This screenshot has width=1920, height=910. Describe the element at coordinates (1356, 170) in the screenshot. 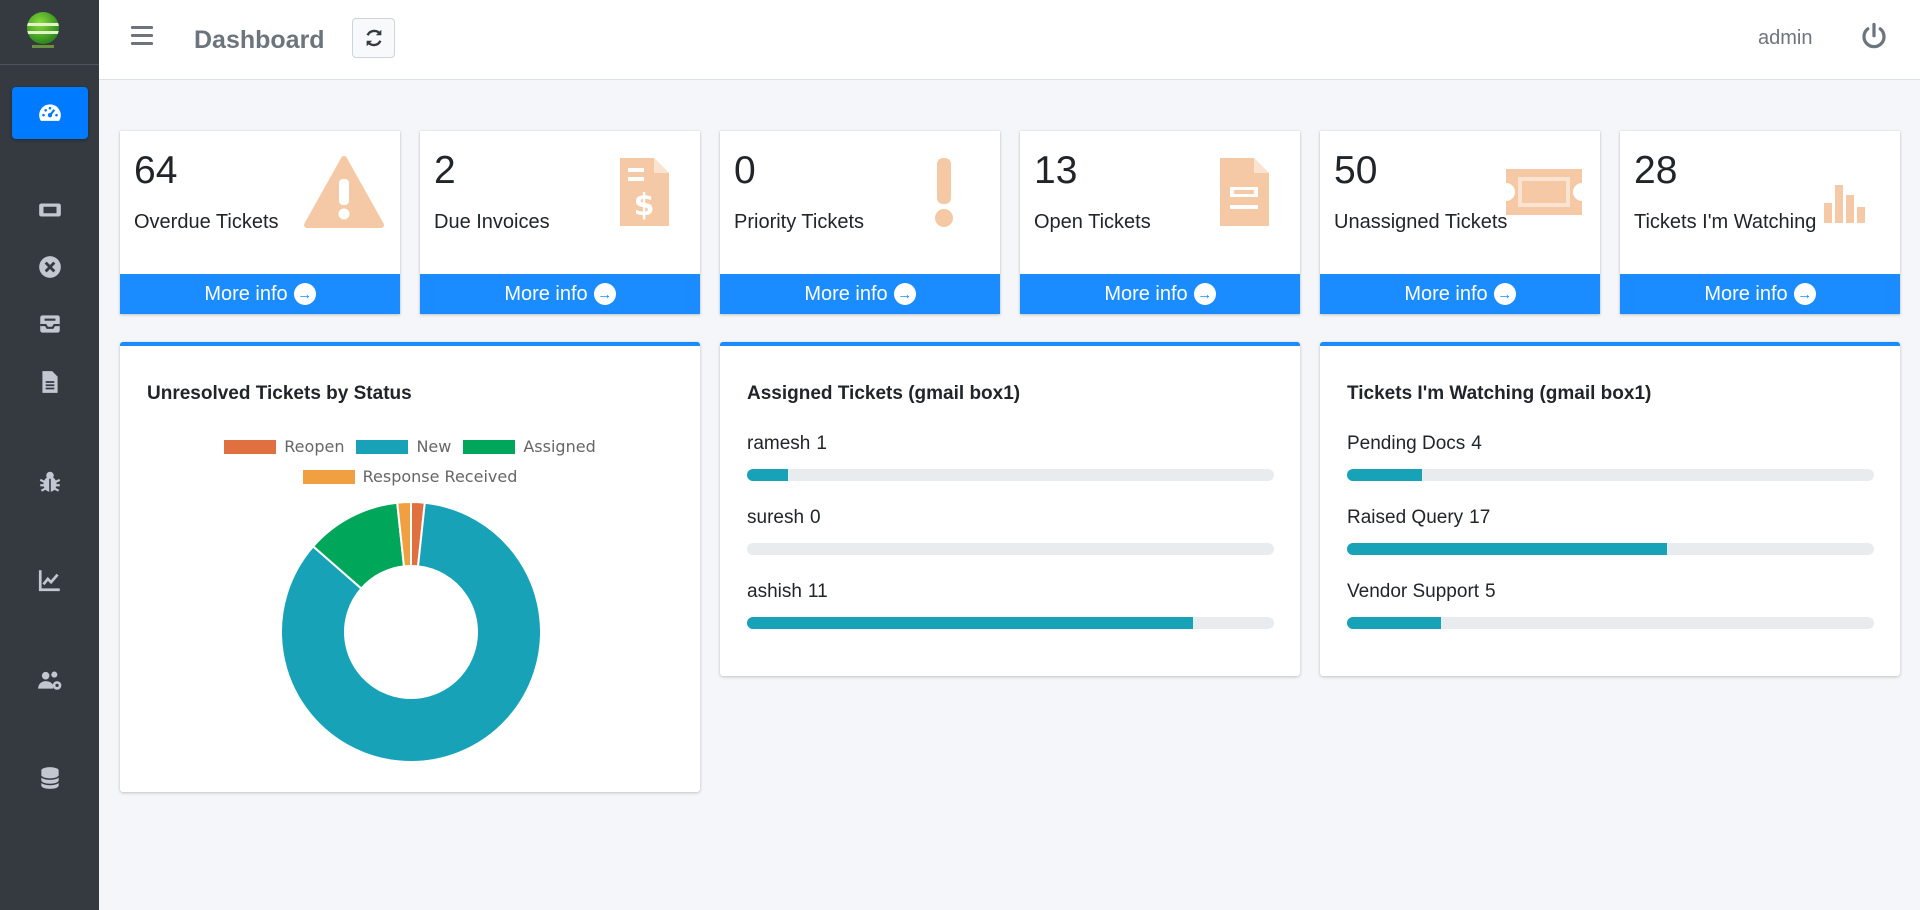

I see `info-value: 50` at that location.